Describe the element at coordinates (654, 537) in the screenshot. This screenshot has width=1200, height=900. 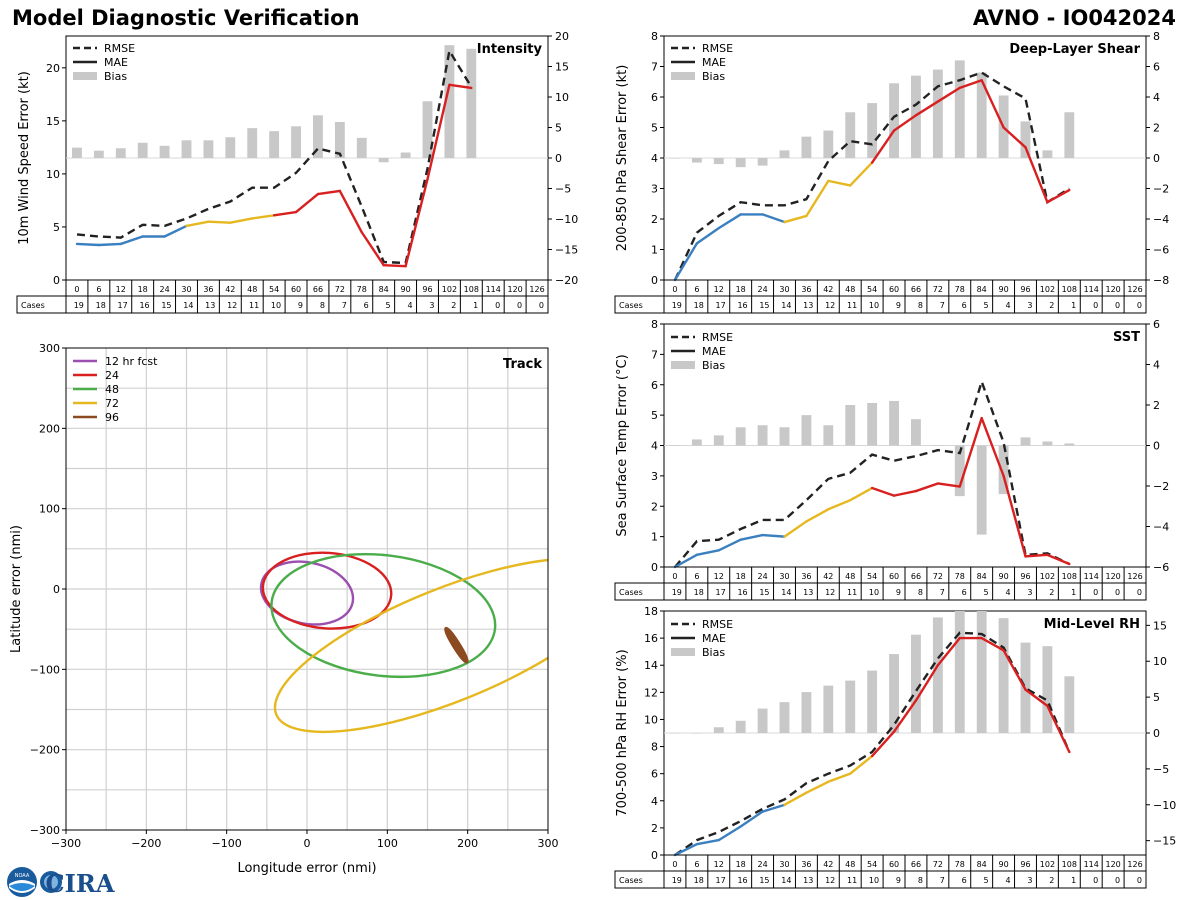
I see `sst-ytick-label: 1` at that location.